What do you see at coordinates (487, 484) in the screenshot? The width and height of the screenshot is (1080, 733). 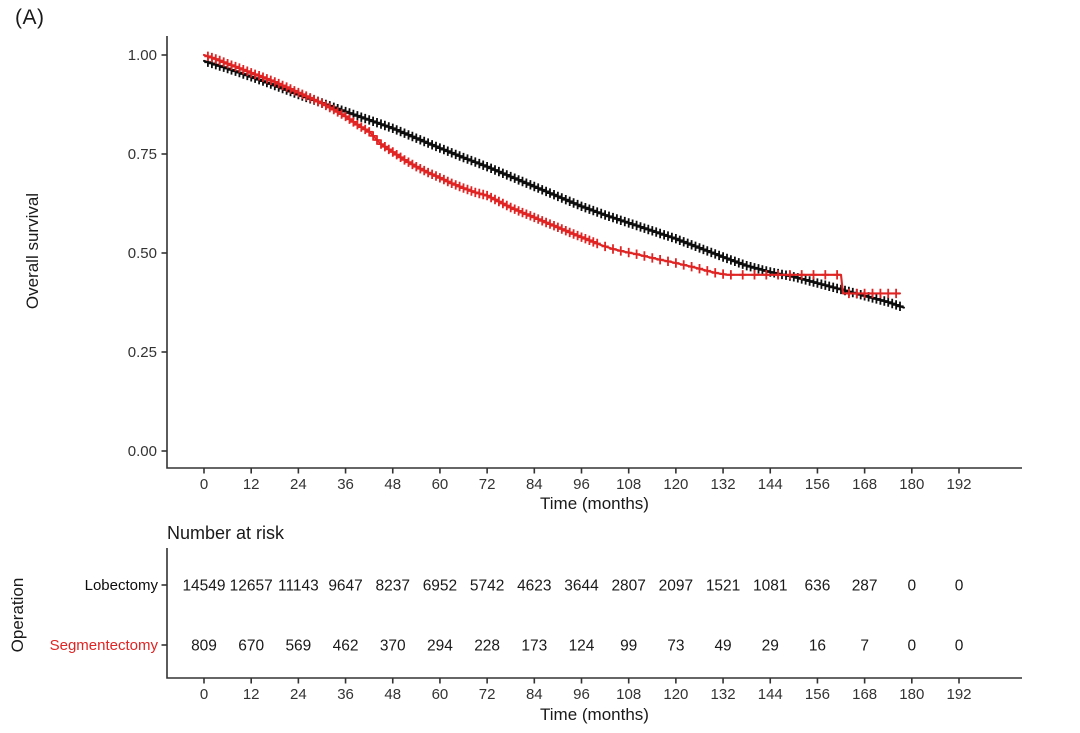 I see `x-tick-label: 72` at bounding box center [487, 484].